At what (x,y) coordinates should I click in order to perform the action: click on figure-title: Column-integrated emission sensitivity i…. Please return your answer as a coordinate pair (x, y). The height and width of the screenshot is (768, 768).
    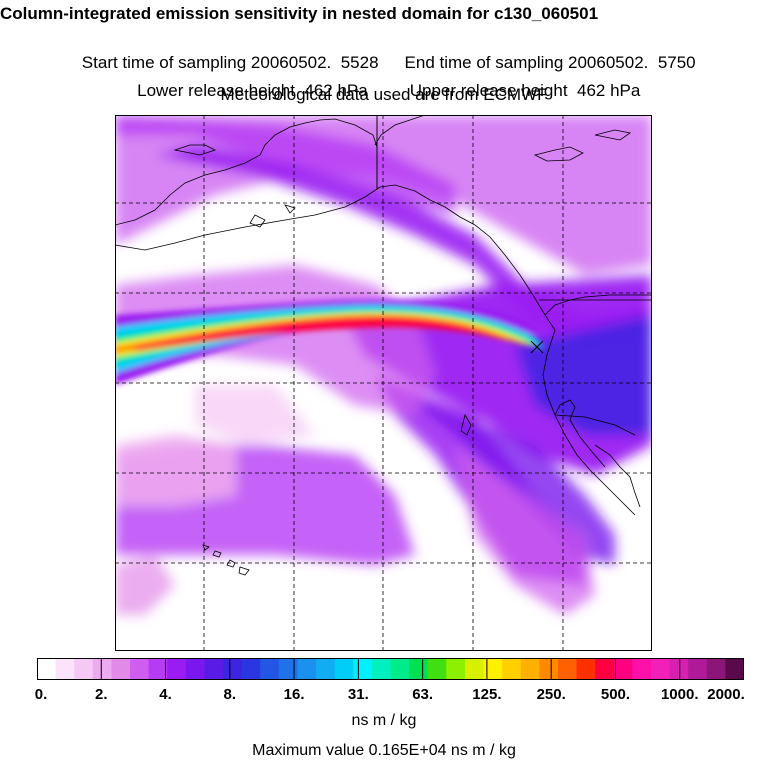
    Looking at the image, I should click on (299, 13).